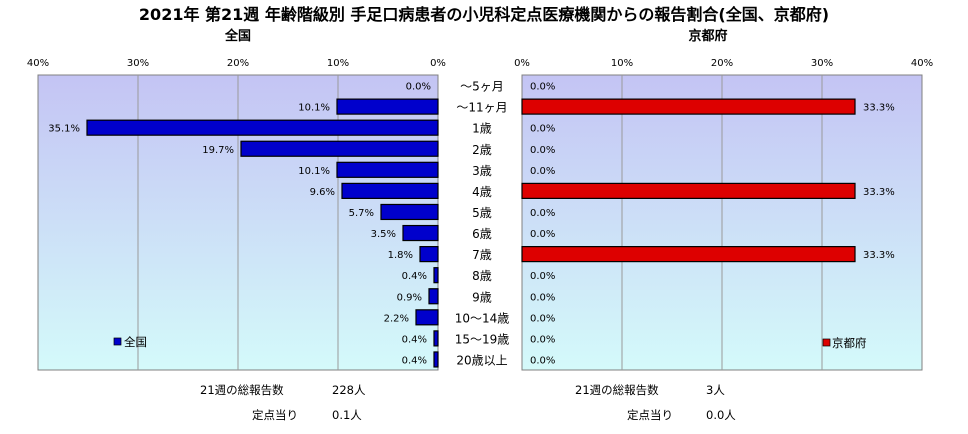 The width and height of the screenshot is (968, 434). I want to click on national-legend-swatch, so click(117, 341).